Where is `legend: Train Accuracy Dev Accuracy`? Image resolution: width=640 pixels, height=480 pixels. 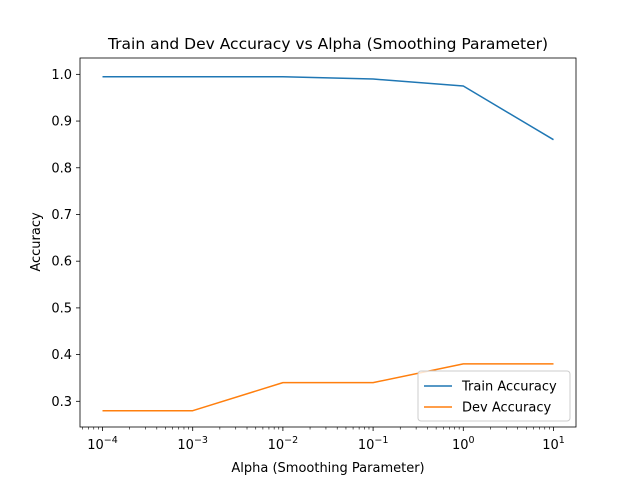 legend: Train Accuracy Dev Accuracy is located at coordinates (494, 396).